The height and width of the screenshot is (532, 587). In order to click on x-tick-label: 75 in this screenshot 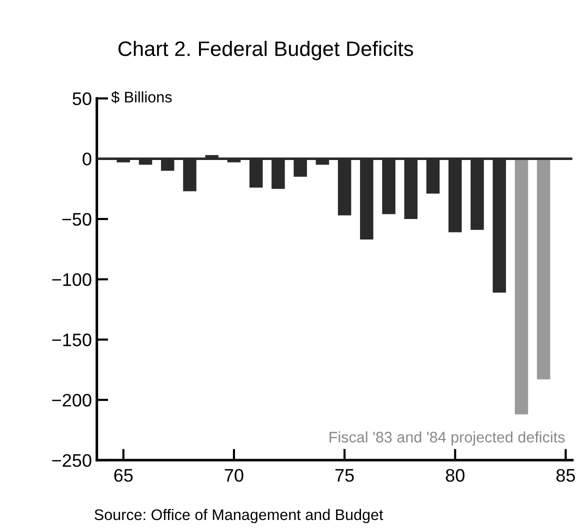, I will do `click(344, 475)`.